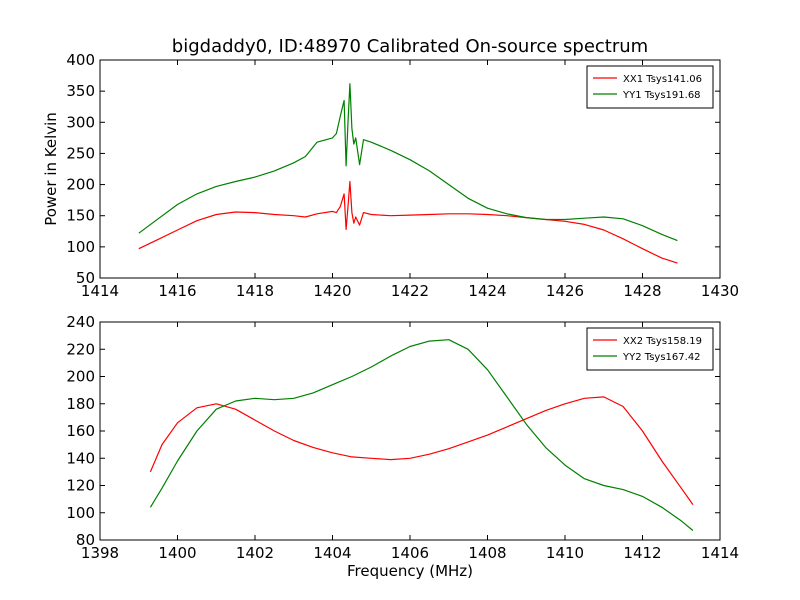  I want to click on upper-y-tick-label: 150, so click(80, 216).